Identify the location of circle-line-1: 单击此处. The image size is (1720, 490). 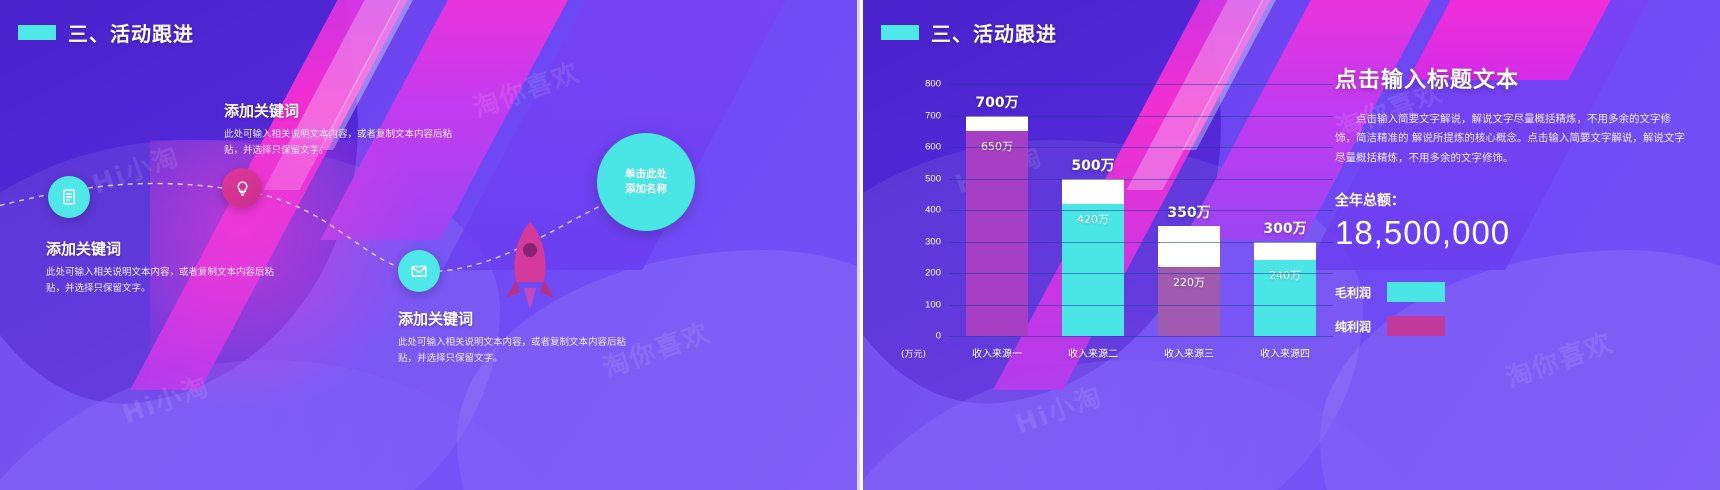
(646, 173).